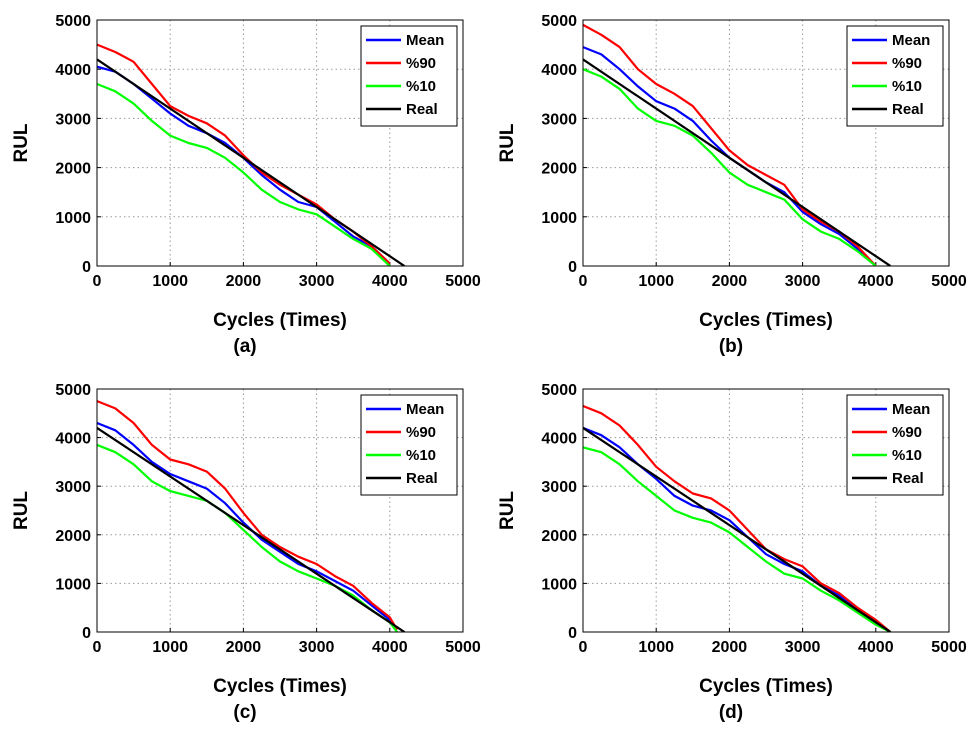  Describe the element at coordinates (244, 346) in the screenshot. I see `panel-label: (a)` at that location.